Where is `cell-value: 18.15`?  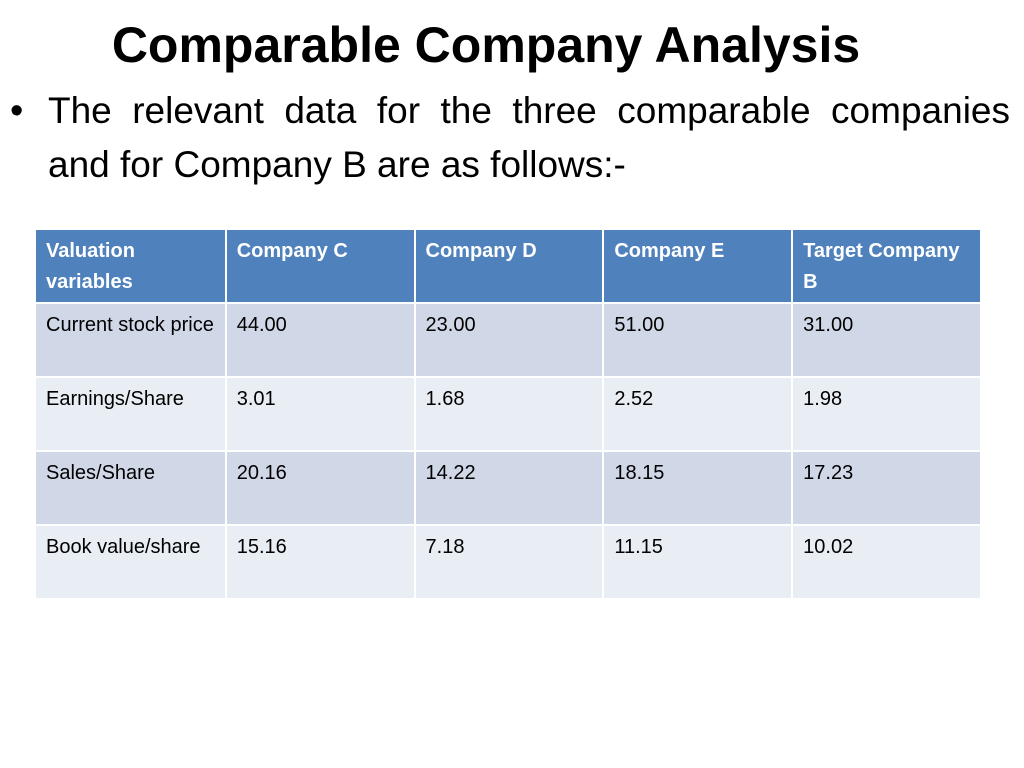
cell-value: 18.15 is located at coordinates (698, 488).